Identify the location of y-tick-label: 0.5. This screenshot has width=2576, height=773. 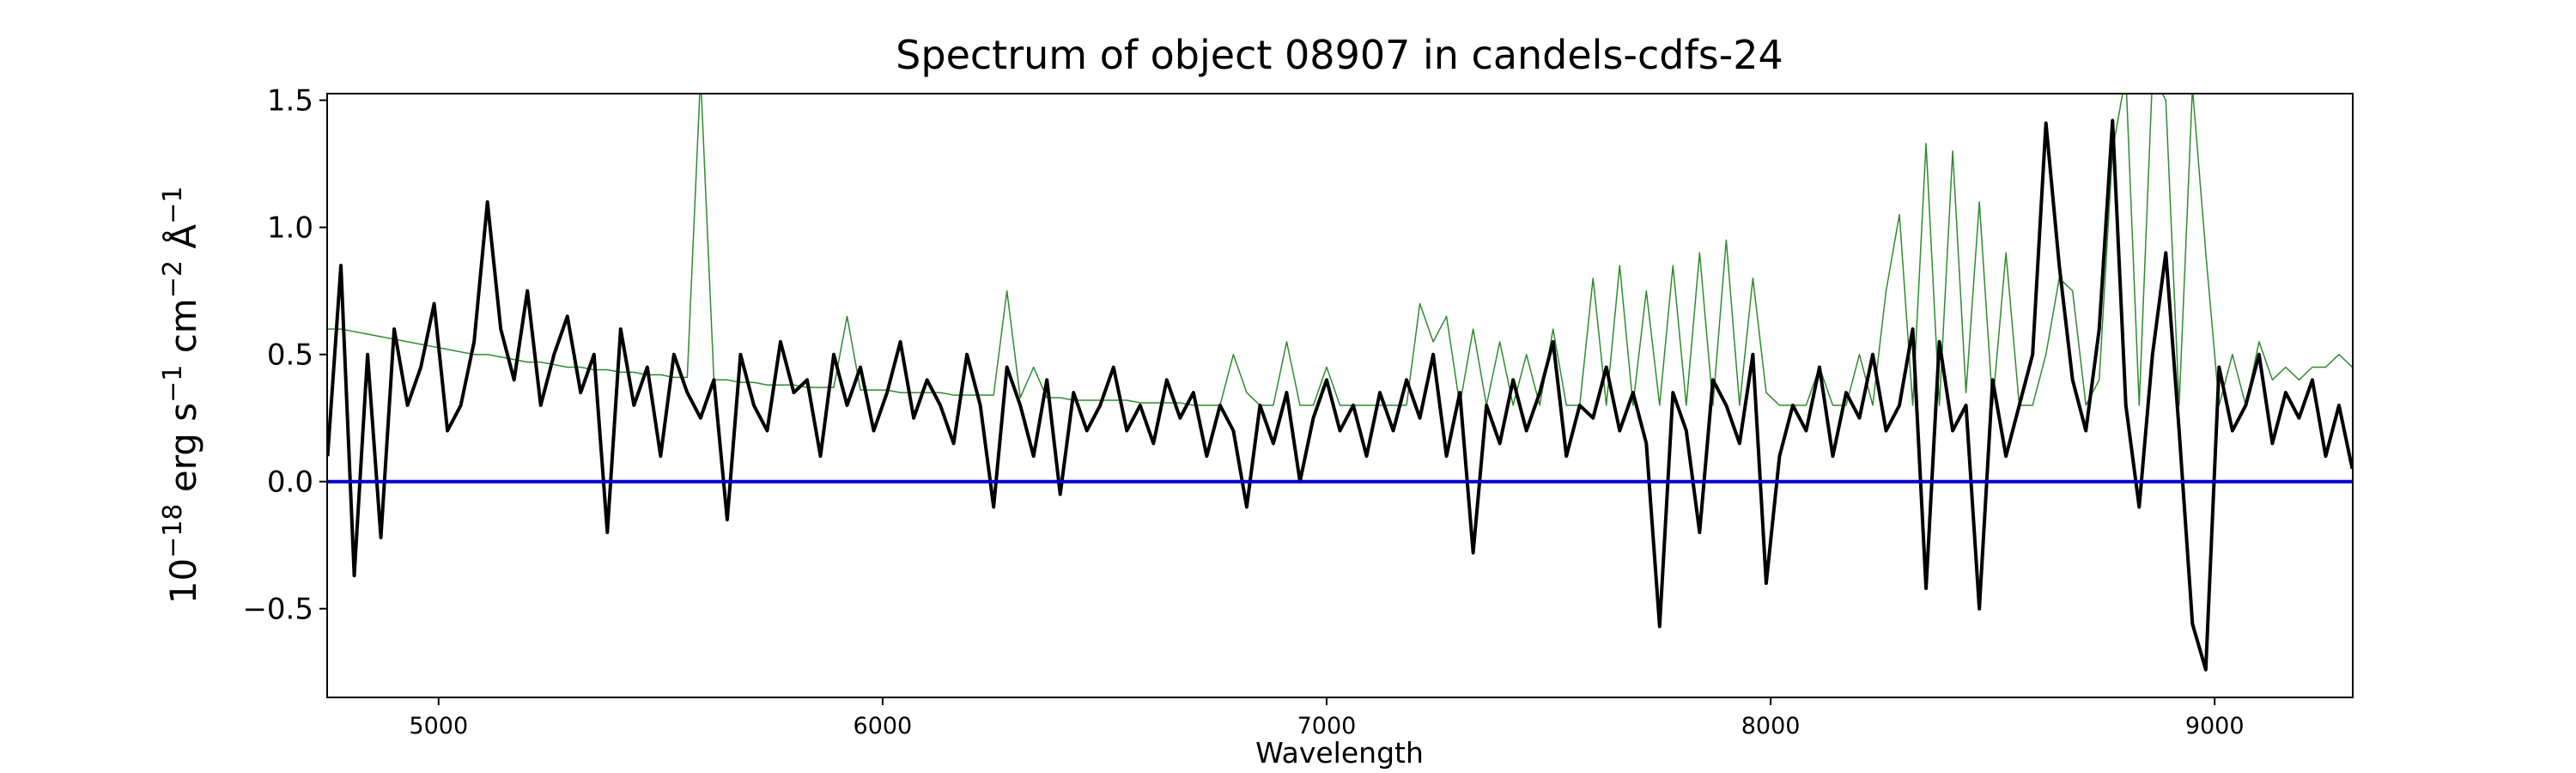
(290, 355).